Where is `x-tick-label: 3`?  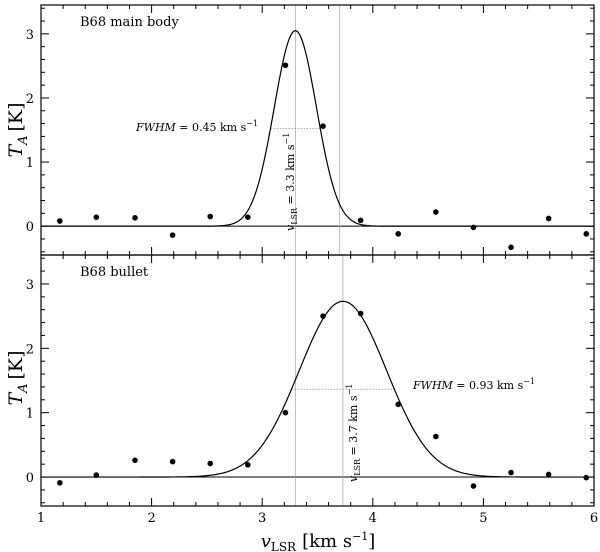 x-tick-label: 3 is located at coordinates (262, 518).